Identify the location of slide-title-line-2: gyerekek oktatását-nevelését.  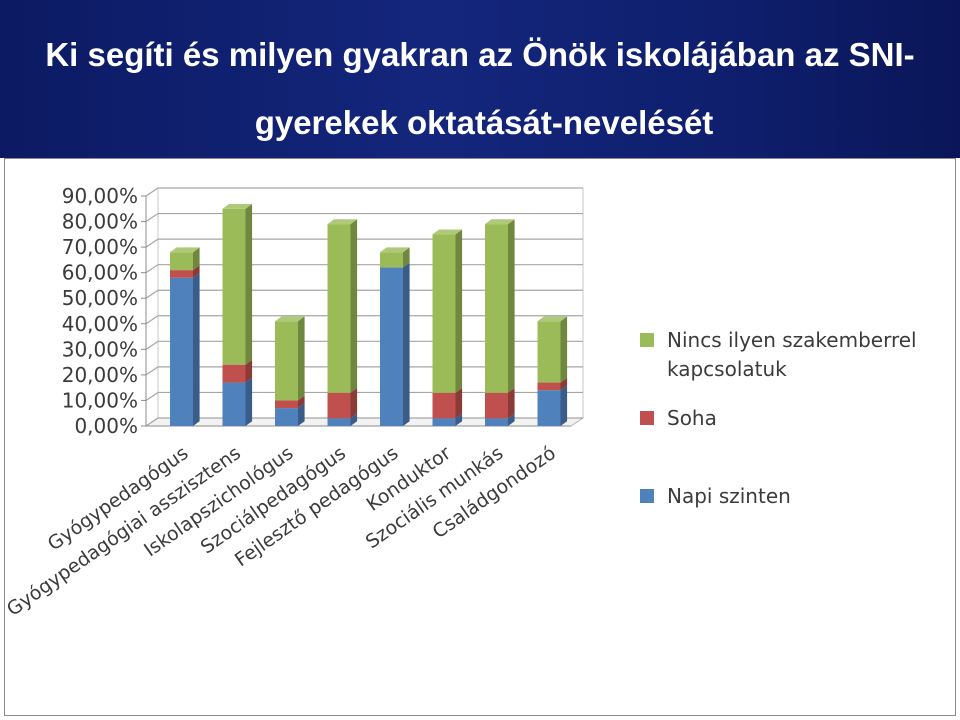
(484, 122).